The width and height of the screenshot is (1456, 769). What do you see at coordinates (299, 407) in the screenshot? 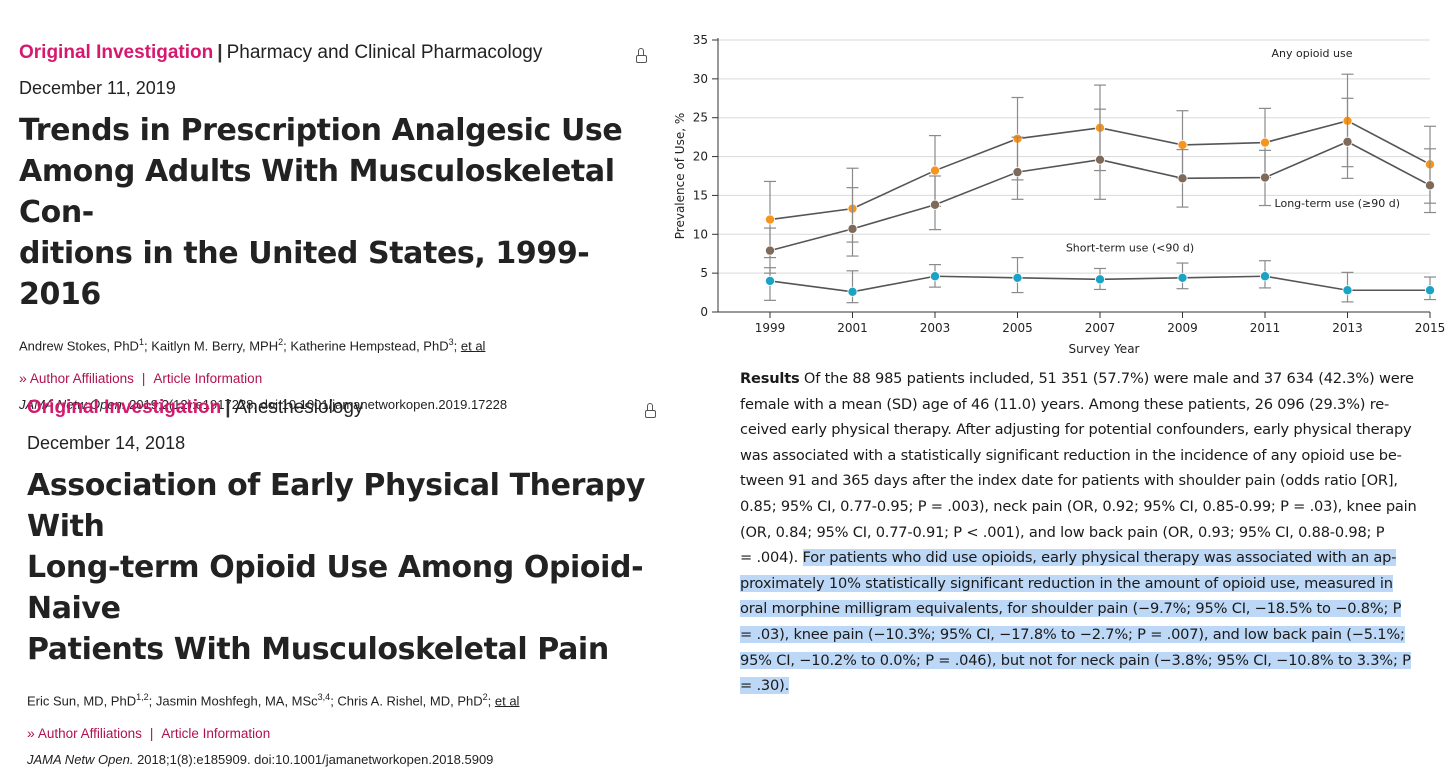
I see `article-subject: Anesthesiology` at bounding box center [299, 407].